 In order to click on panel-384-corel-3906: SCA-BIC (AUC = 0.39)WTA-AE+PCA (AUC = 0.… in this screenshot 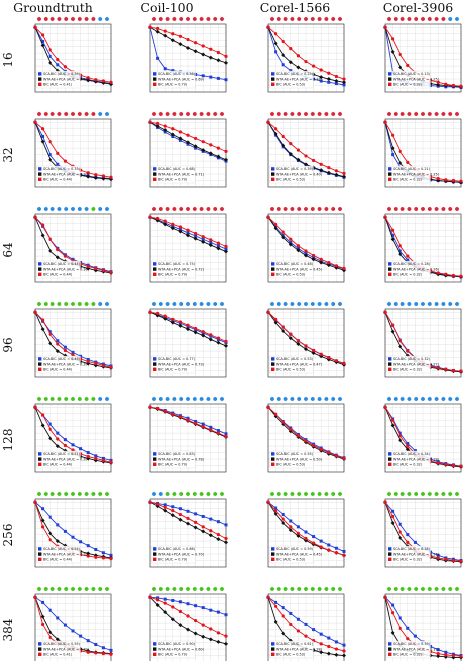, I will do `click(423, 623)`.